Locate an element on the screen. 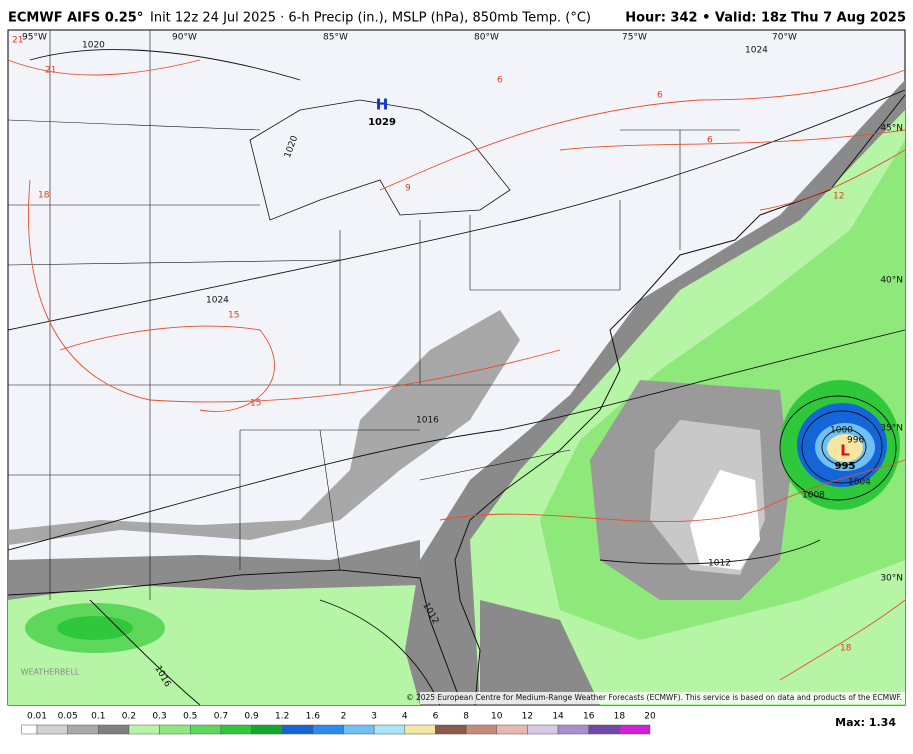 The width and height of the screenshot is (913, 754). cyclone-yellow is located at coordinates (845, 448).